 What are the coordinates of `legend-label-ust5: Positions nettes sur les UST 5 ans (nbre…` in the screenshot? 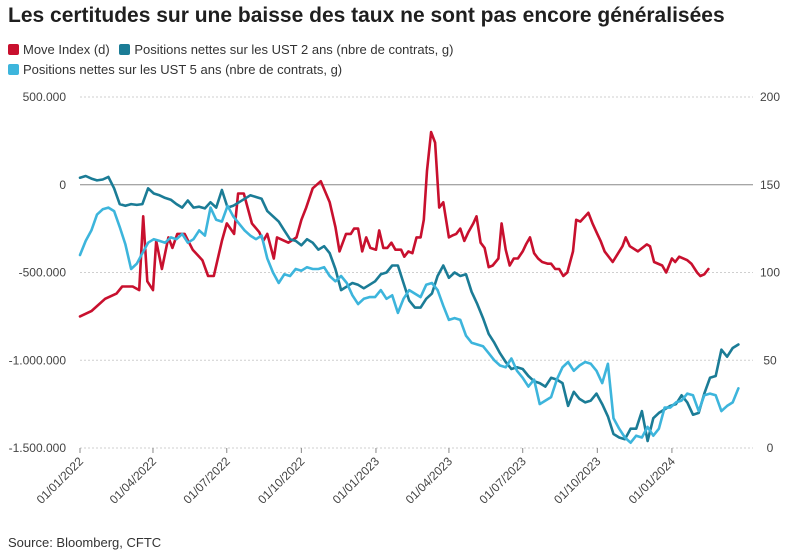 It's located at (183, 69).